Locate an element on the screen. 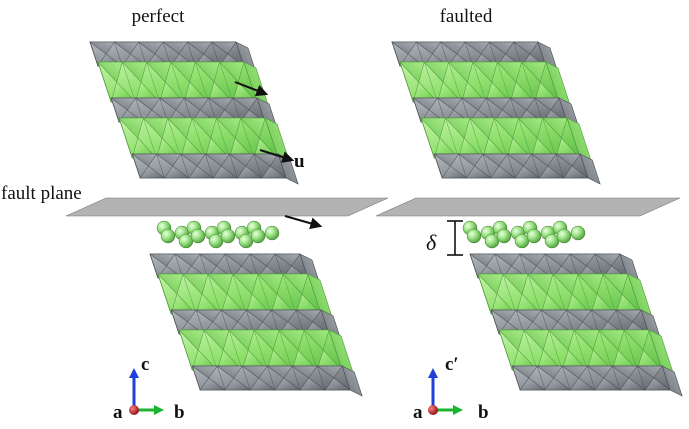 The height and width of the screenshot is (429, 689). faulted-lower-layer-3-green is located at coordinates (586, 353).